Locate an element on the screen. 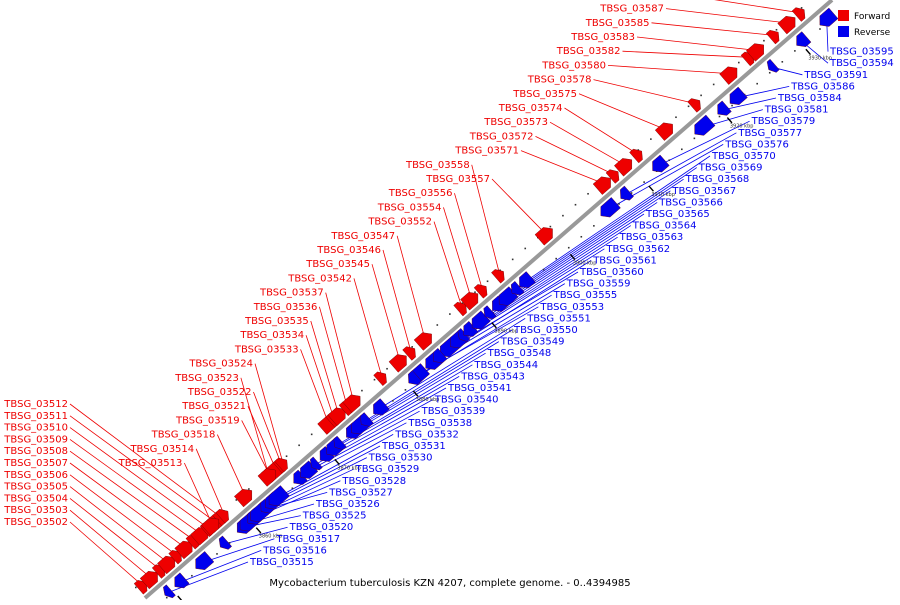  gene-label: TBSG_03591 is located at coordinates (835, 75).